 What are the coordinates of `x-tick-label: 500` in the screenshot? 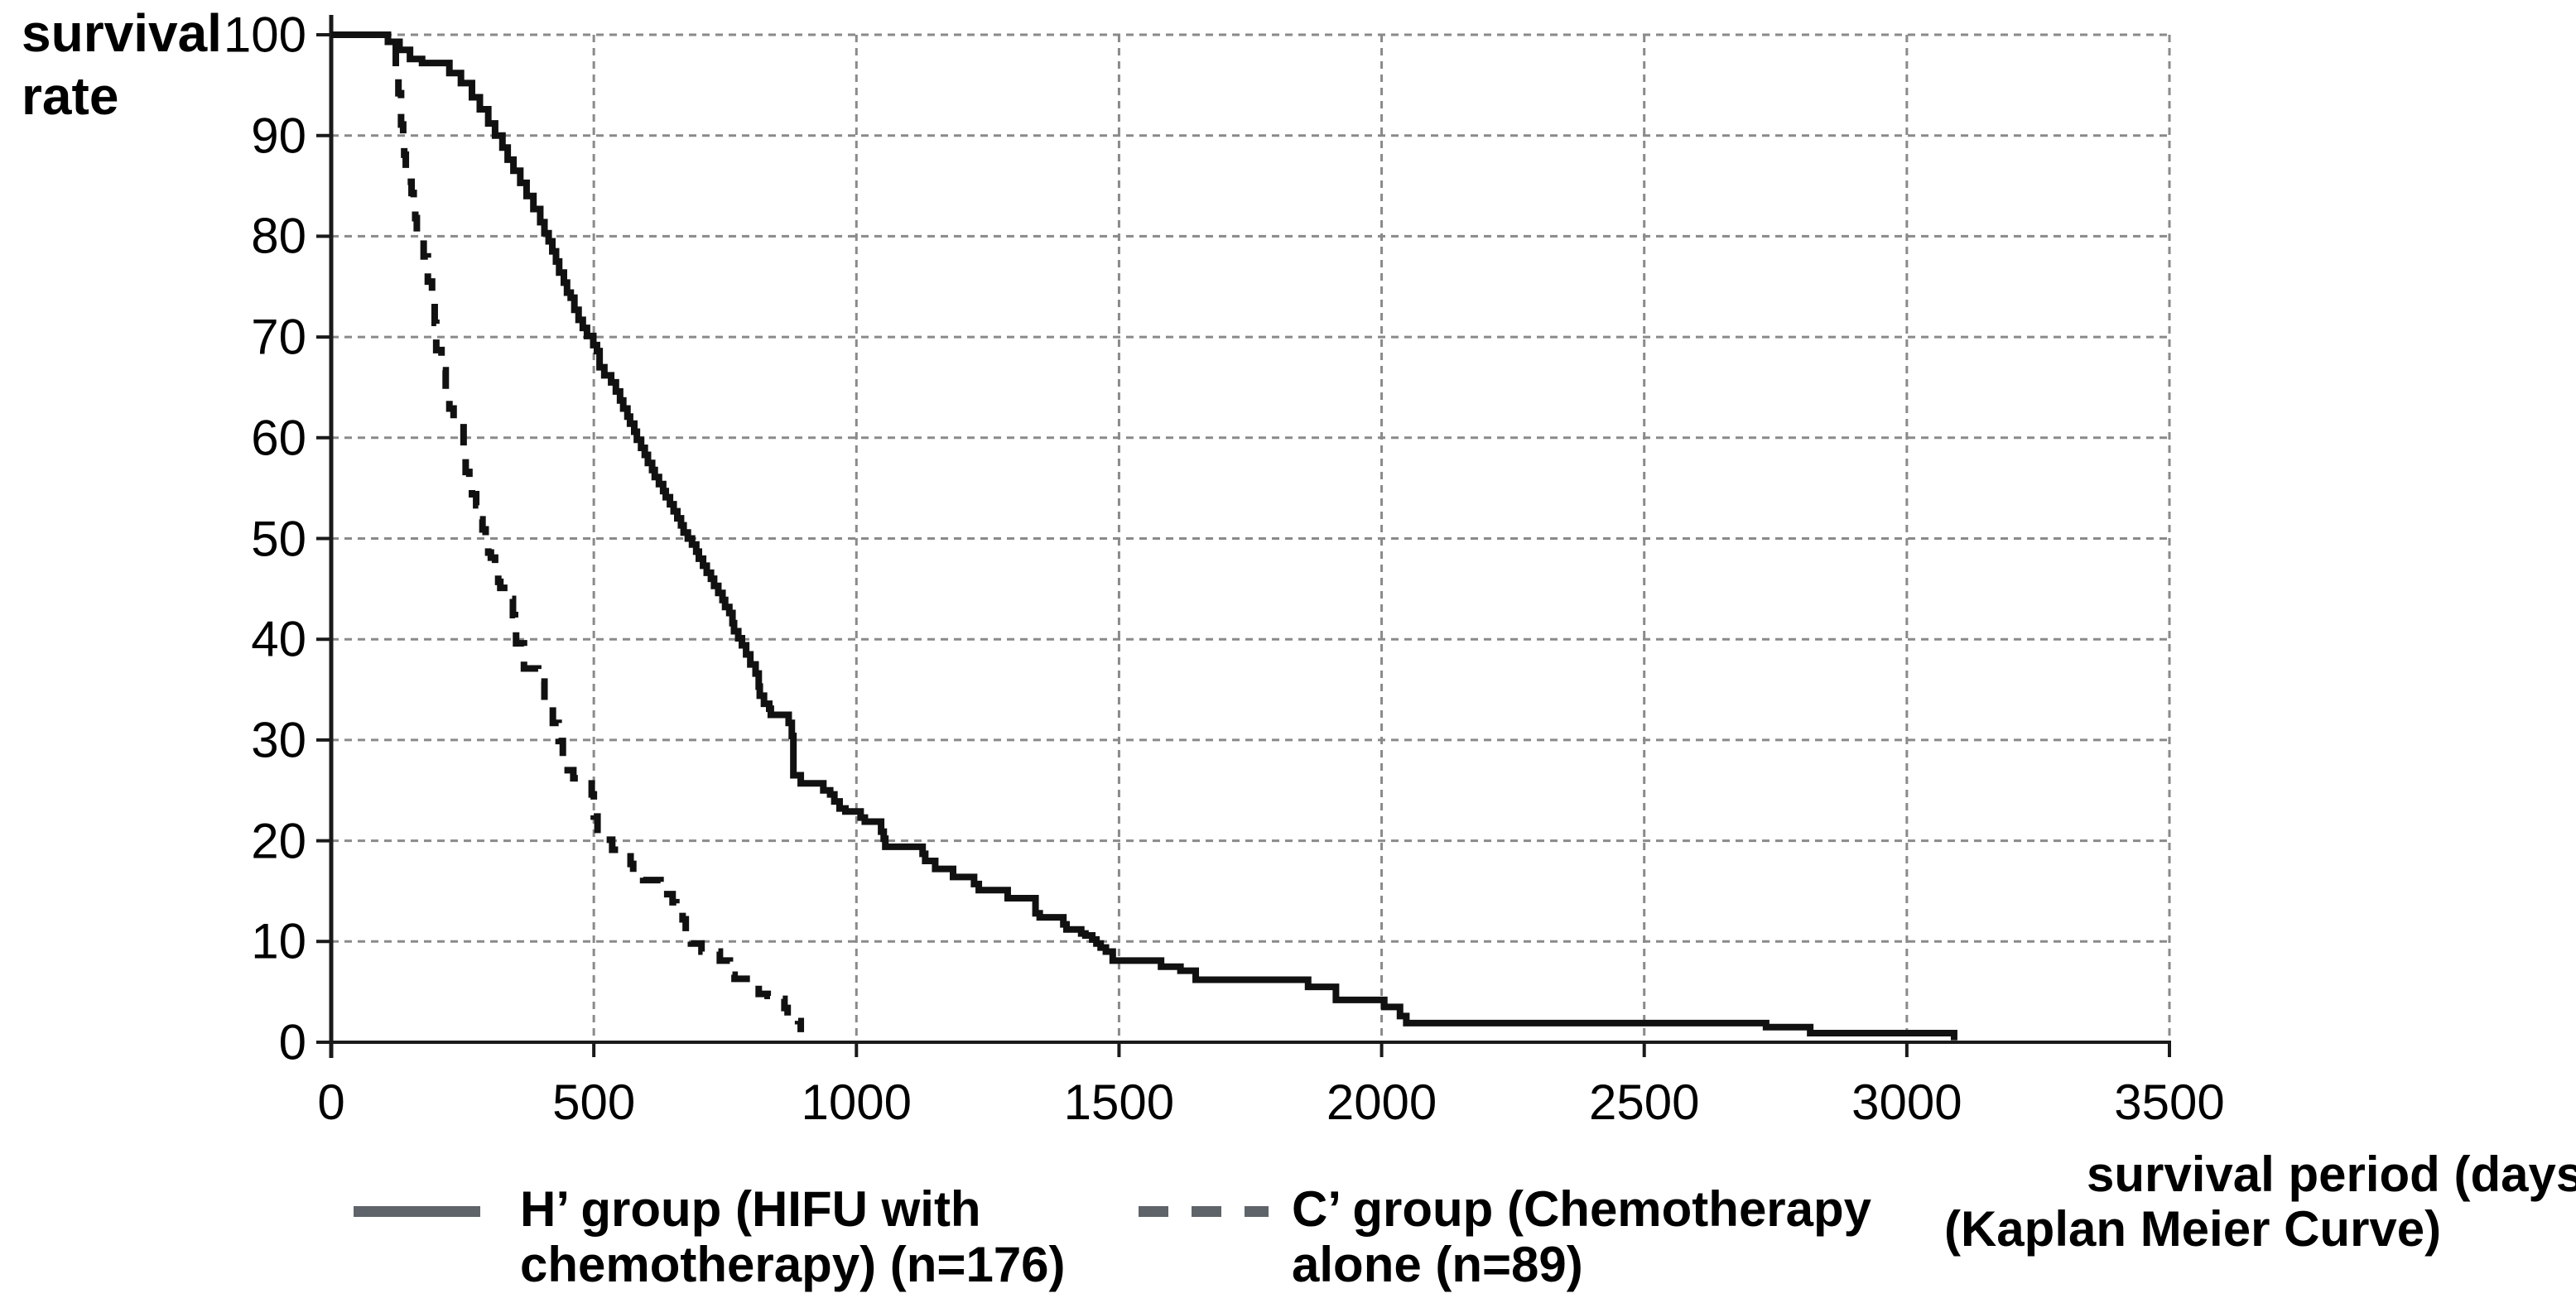 It's located at (594, 1102).